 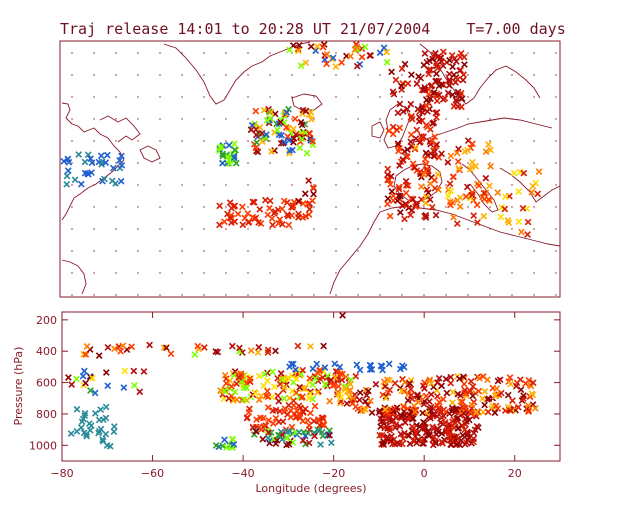 I want to click on map-point-europe-south-cluster, so click(x=453, y=177).